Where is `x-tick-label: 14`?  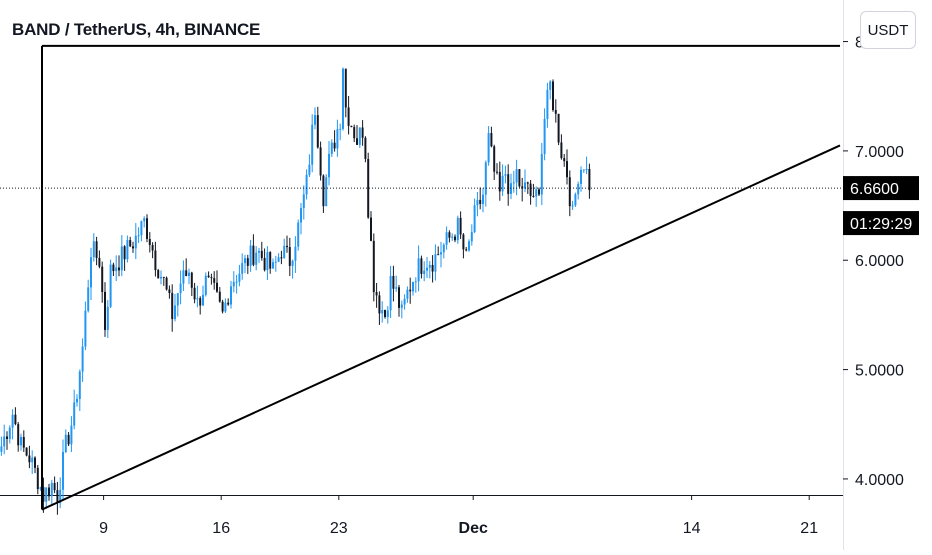 x-tick-label: 14 is located at coordinates (692, 528).